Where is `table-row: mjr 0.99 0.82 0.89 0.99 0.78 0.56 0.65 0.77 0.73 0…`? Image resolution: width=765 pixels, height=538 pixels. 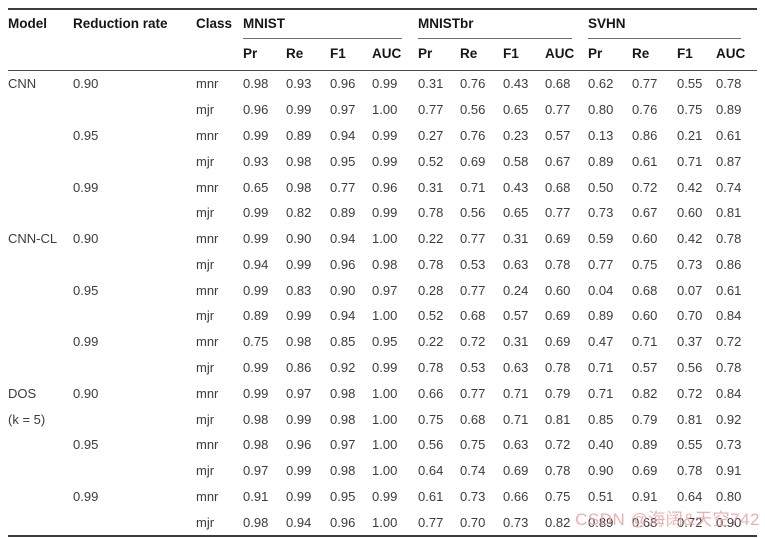 table-row: mjr 0.99 0.82 0.89 0.99 0.78 0.56 0.65 0.77 0.73 0… is located at coordinates (382, 213).